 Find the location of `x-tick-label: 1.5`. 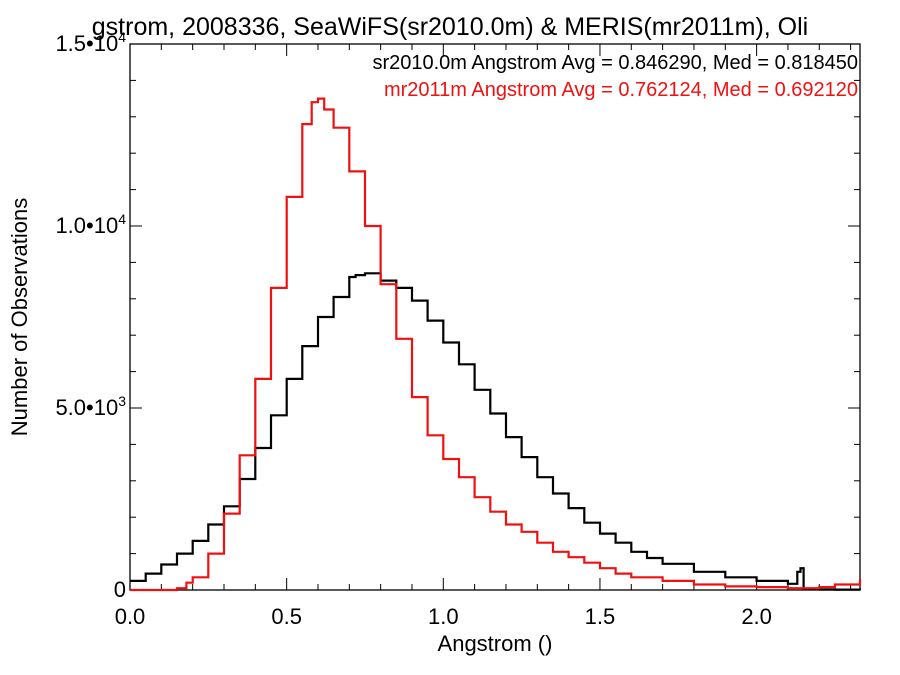

x-tick-label: 1.5 is located at coordinates (600, 616).